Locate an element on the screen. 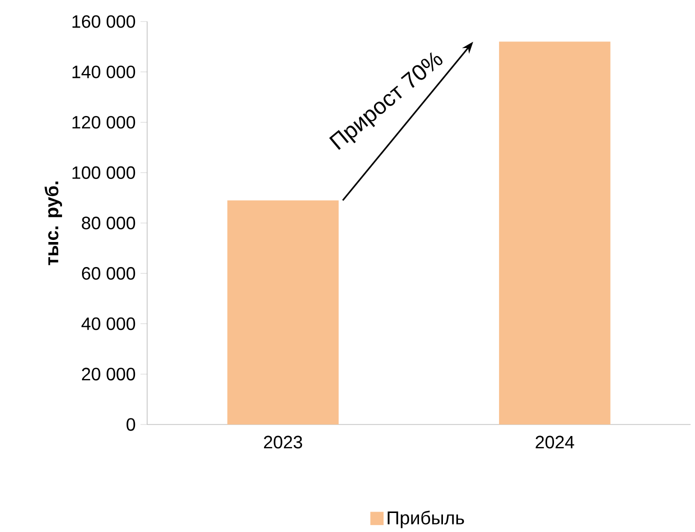 This screenshot has width=695, height=532. legend-label: Прибыль is located at coordinates (426, 519).